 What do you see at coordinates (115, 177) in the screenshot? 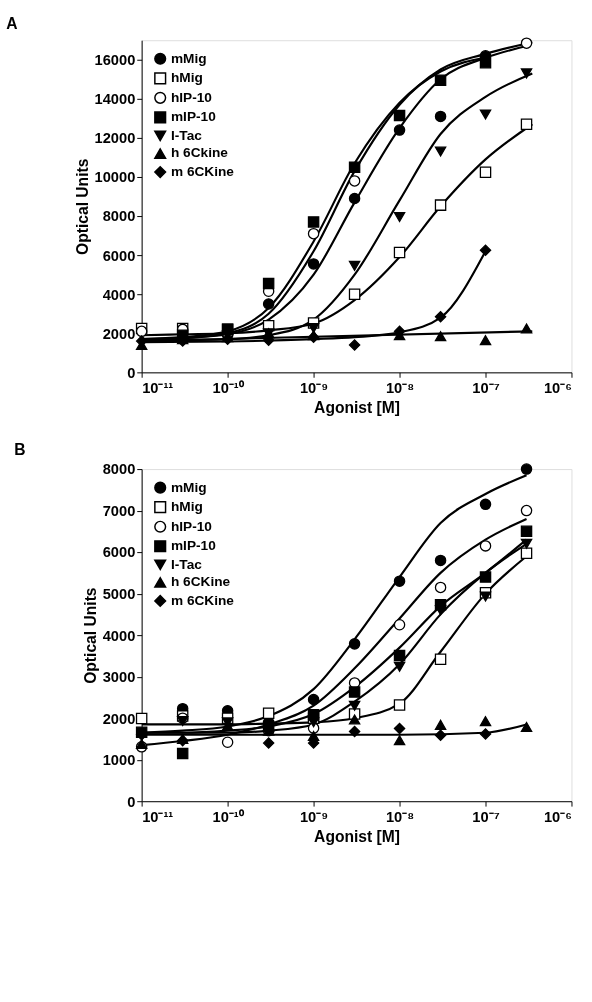
I see `y-tick-label: 10000` at bounding box center [115, 177].